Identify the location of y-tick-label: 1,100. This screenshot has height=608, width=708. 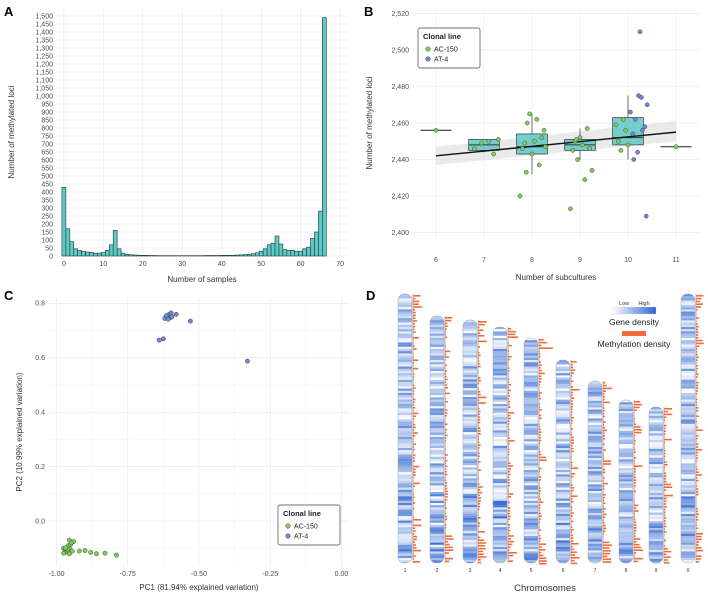
(44, 80).